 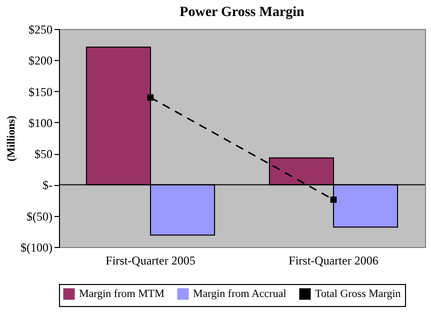 I want to click on x-tick-label: First-Quarter 2005, so click(x=151, y=261).